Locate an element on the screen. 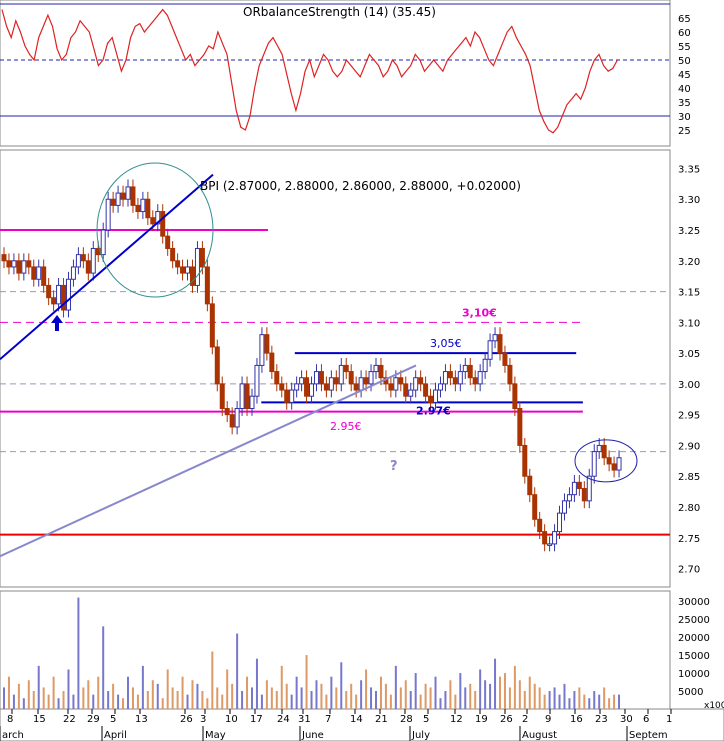 Image resolution: width=724 pixels, height=741 pixels. volume-layer: 30000 25000 20000 15000 10000 5000 is located at coordinates (356, 653).